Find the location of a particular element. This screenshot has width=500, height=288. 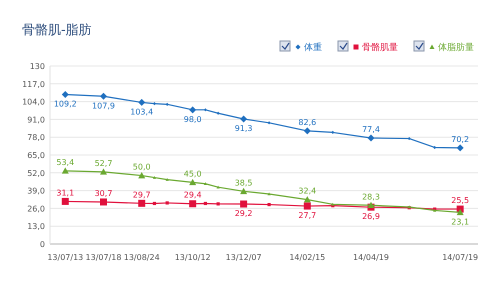

y-tick-label: 130 is located at coordinates (37, 66).